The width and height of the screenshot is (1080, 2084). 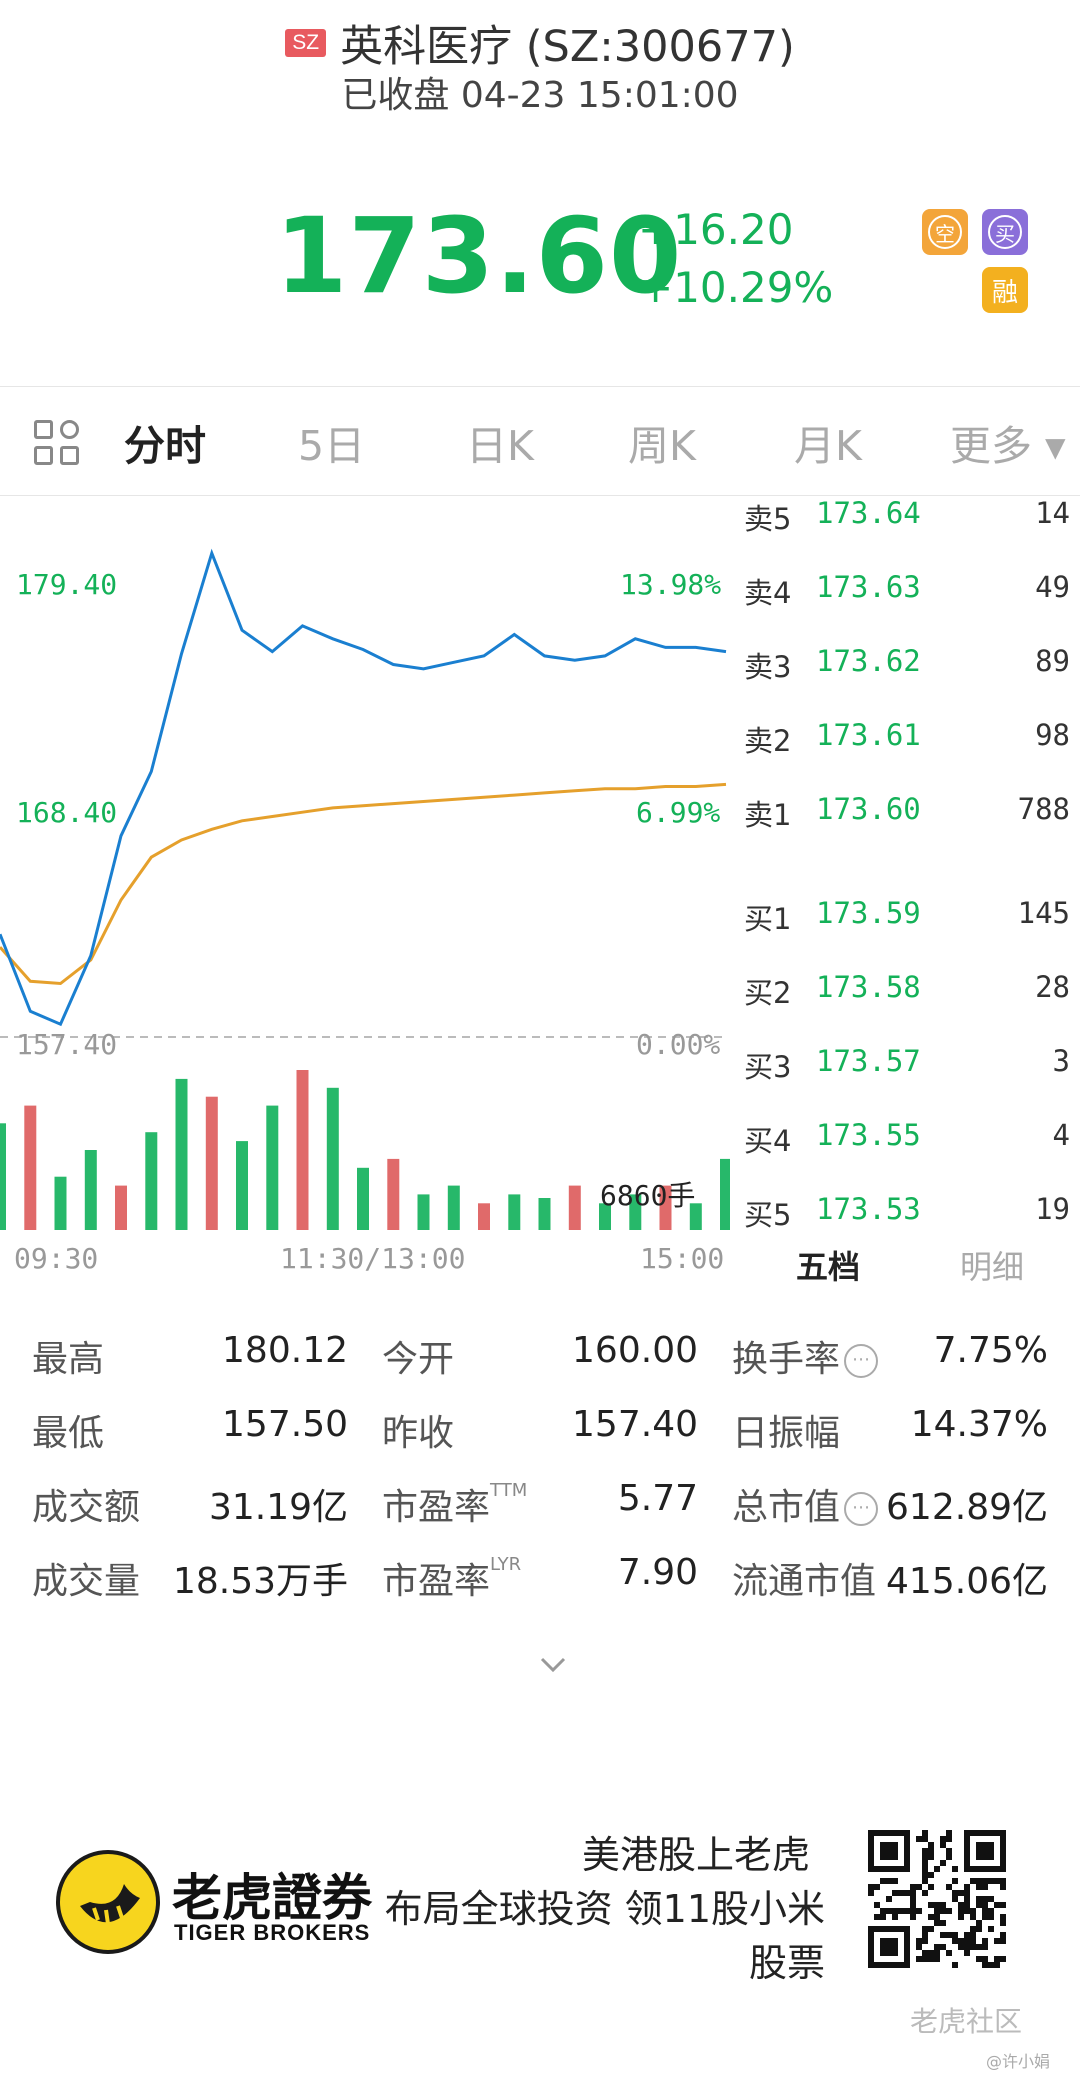 I want to click on quote-panel: 173.60 +16.20 +10.29% 空 买 融, so click(x=540, y=260).